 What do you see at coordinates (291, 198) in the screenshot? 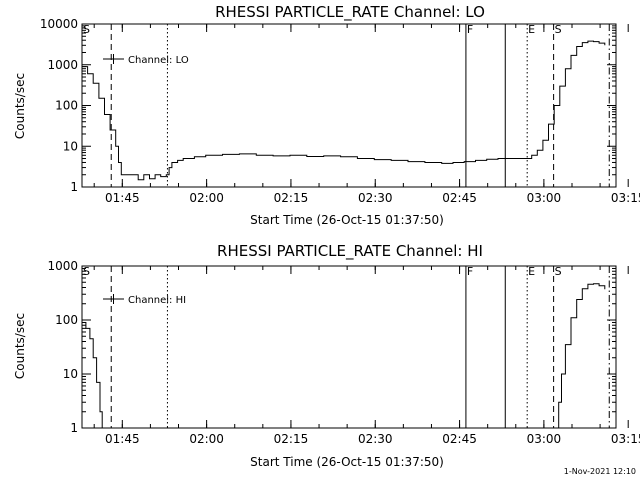
I see `lo-xtick-label: 02:15` at bounding box center [291, 198].